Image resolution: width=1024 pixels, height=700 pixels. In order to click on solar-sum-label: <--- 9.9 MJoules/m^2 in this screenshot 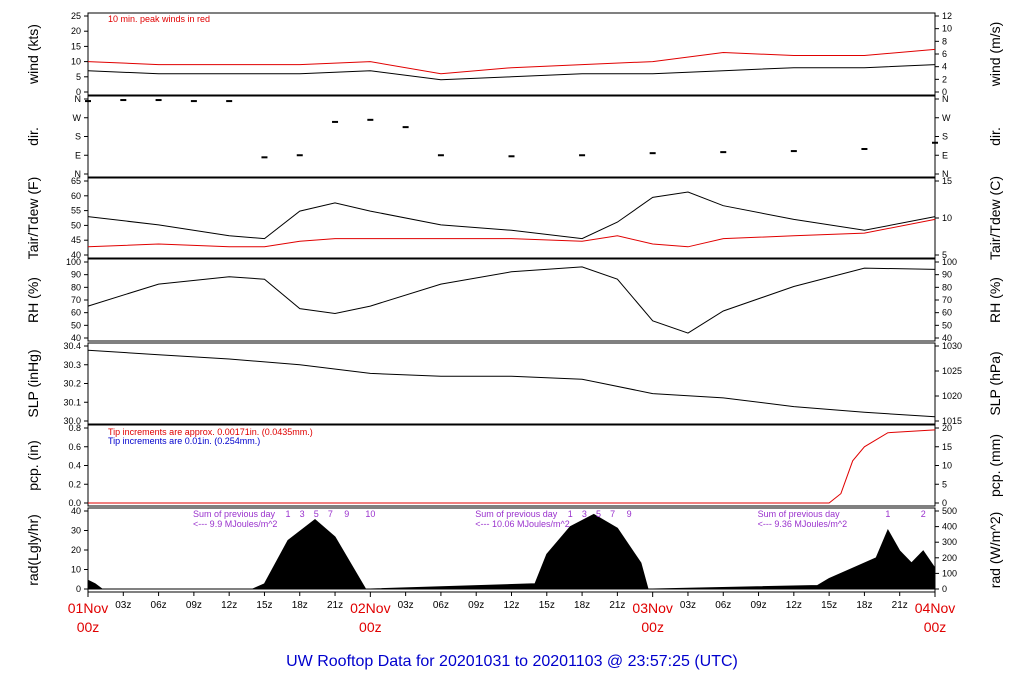, I will do `click(235, 524)`.